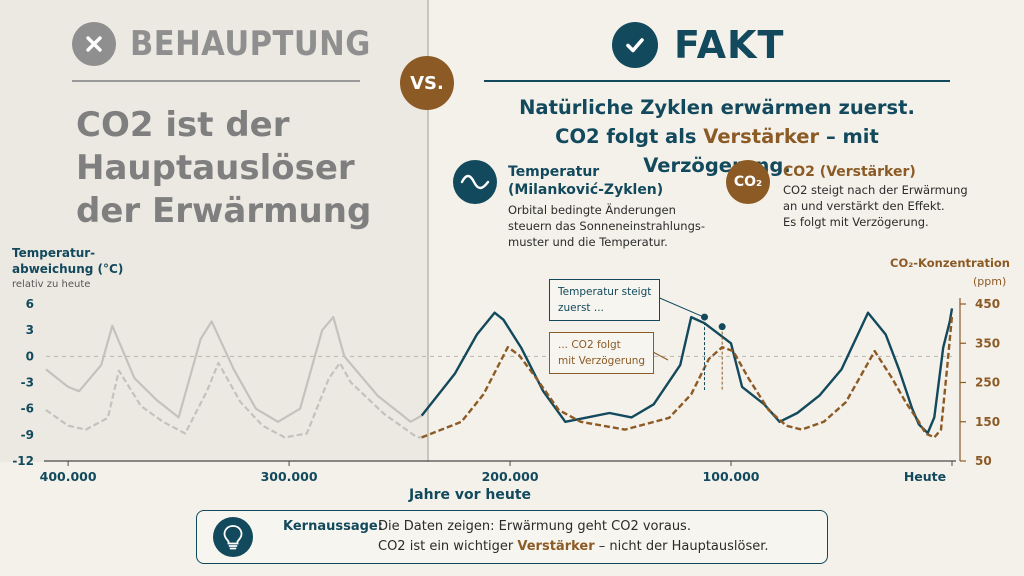 The image size is (1024, 576). I want to click on callout-co2-line-2: mit Verzögerung, so click(602, 361).